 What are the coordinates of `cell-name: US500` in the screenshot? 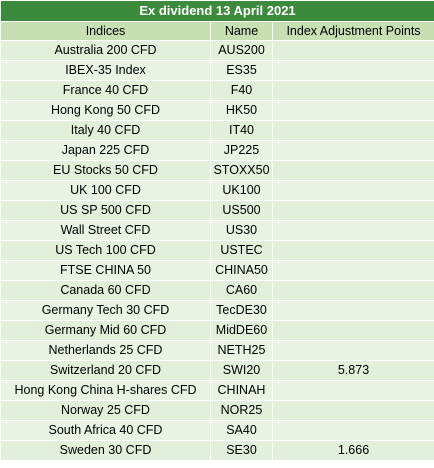 It's located at (241, 210).